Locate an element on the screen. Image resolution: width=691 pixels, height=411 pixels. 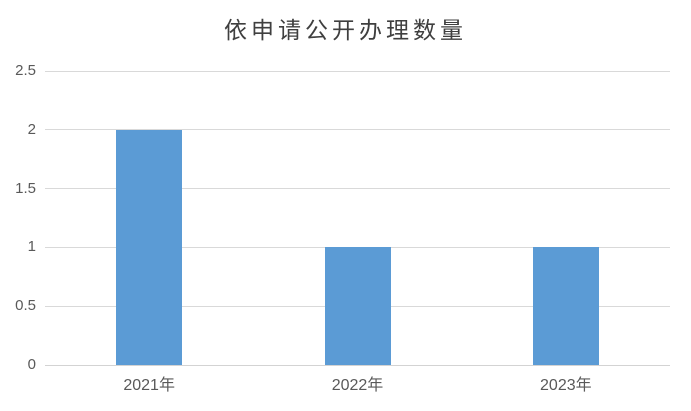
y-axis-tick-label: 1.5 is located at coordinates (25, 188).